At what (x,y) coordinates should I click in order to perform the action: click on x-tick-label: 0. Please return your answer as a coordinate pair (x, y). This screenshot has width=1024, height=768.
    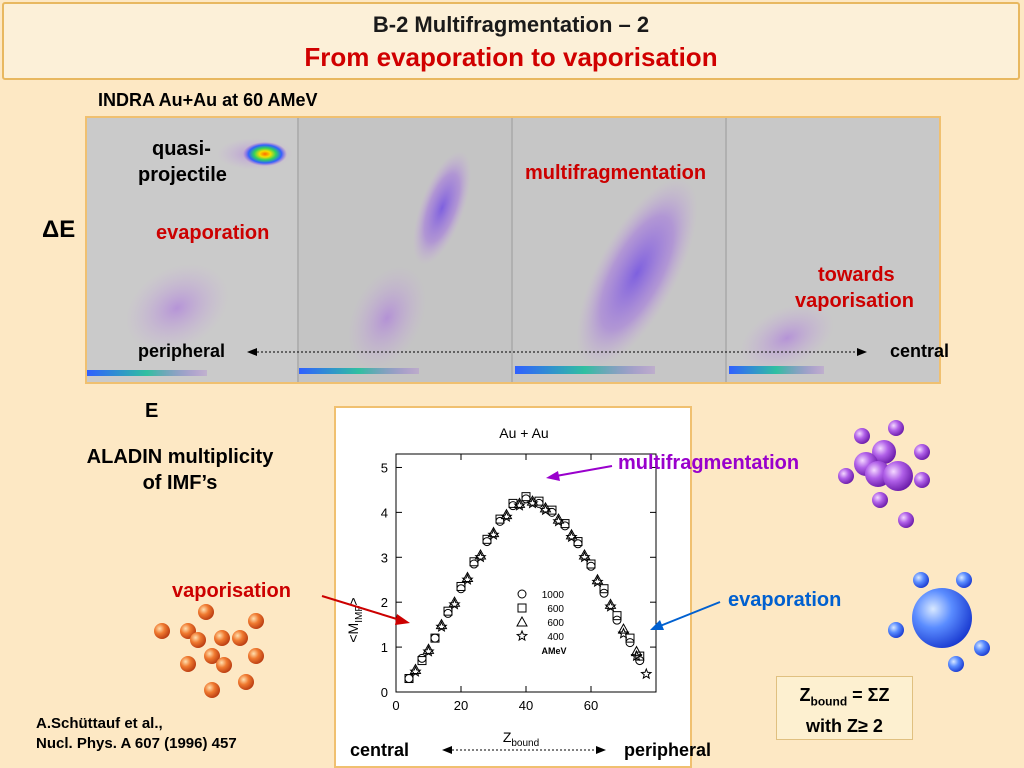
    Looking at the image, I should click on (395, 705).